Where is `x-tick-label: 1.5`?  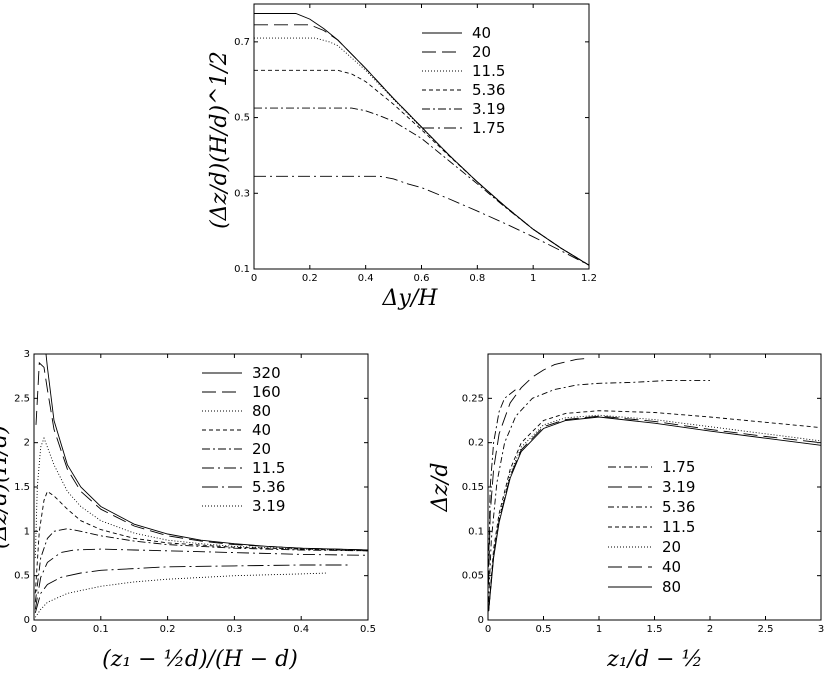 x-tick-label: 1.5 is located at coordinates (655, 629).